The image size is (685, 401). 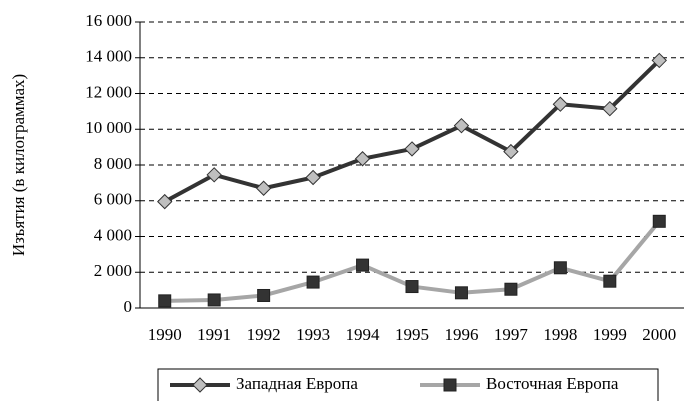 What do you see at coordinates (313, 334) in the screenshot?
I see `x-tick-label: 1993` at bounding box center [313, 334].